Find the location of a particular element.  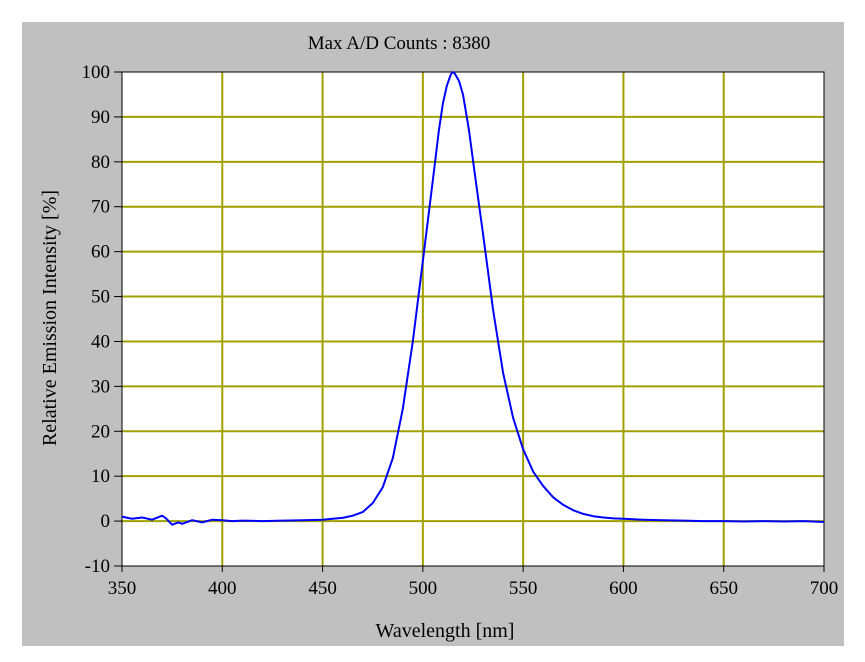

y-tick-label: 60 is located at coordinates (100, 252).